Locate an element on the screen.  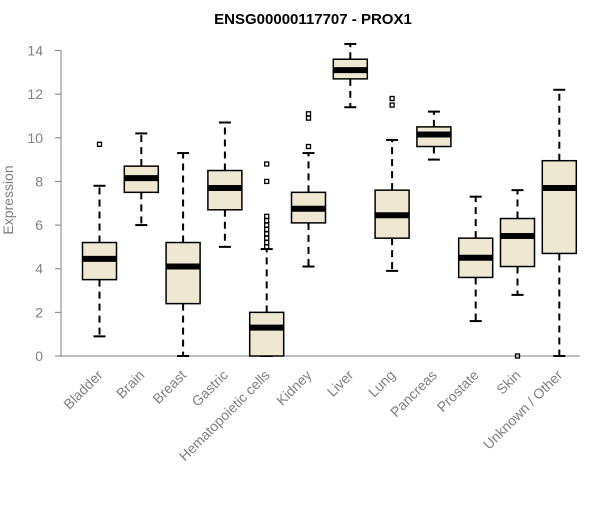
x-tick-label: Unknown / Other is located at coordinates (523, 410).